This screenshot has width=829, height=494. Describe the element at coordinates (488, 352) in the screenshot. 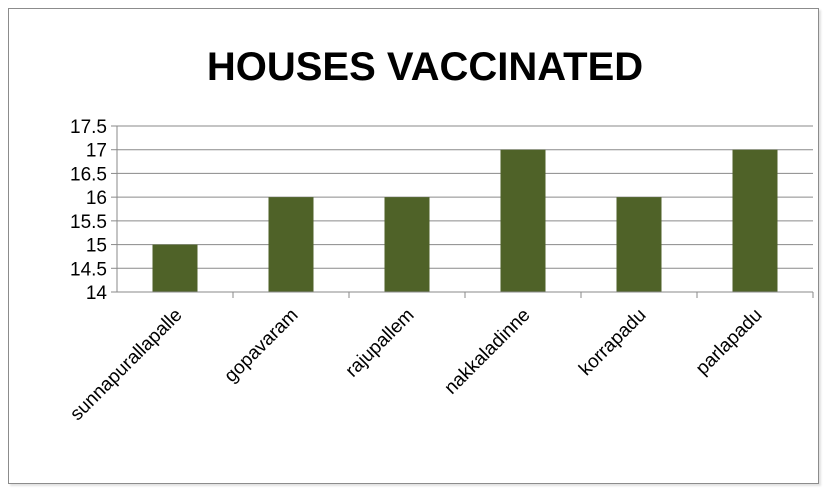

I see `x-category-label: nakkaladinne` at that location.